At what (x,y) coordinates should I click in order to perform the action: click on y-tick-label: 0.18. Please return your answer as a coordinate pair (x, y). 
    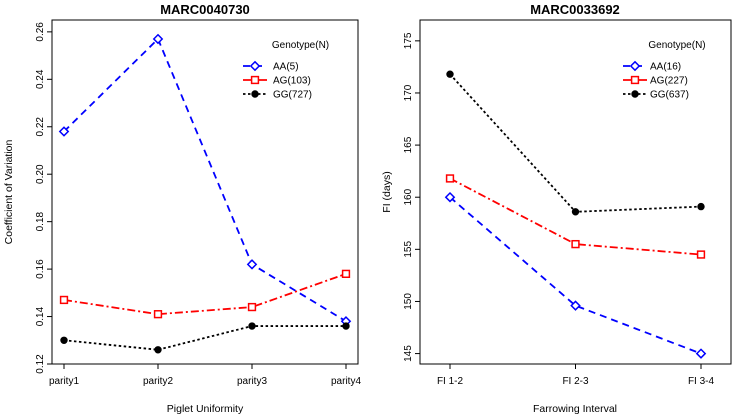
    Looking at the image, I should click on (40, 221).